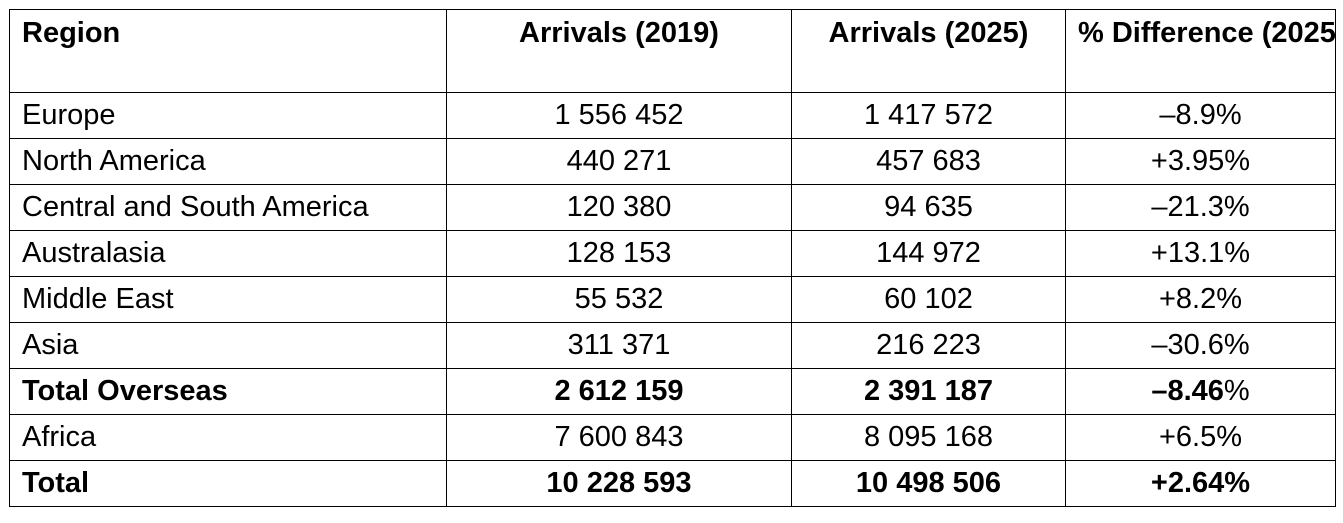 Image resolution: width=1343 pixels, height=523 pixels. I want to click on arrivals-2025-cell: 60 102, so click(928, 299).